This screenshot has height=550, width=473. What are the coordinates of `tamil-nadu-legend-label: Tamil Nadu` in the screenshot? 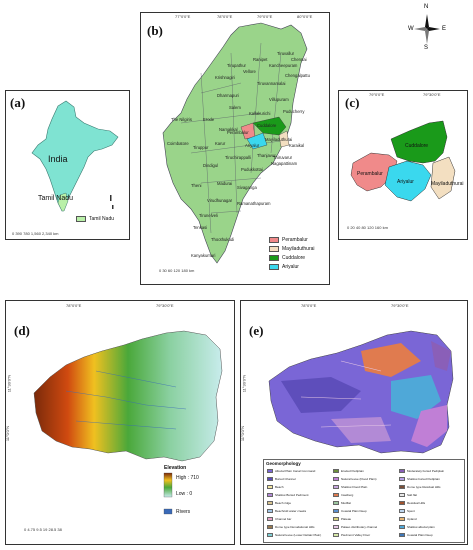 It's located at (102, 219).